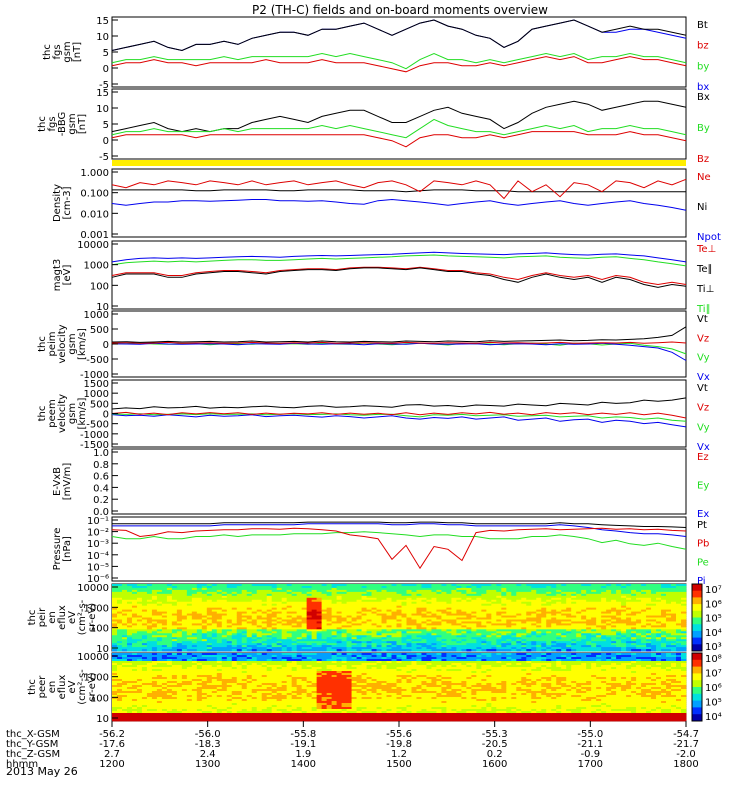  I want to click on legend-entry: Vz, so click(703, 338).